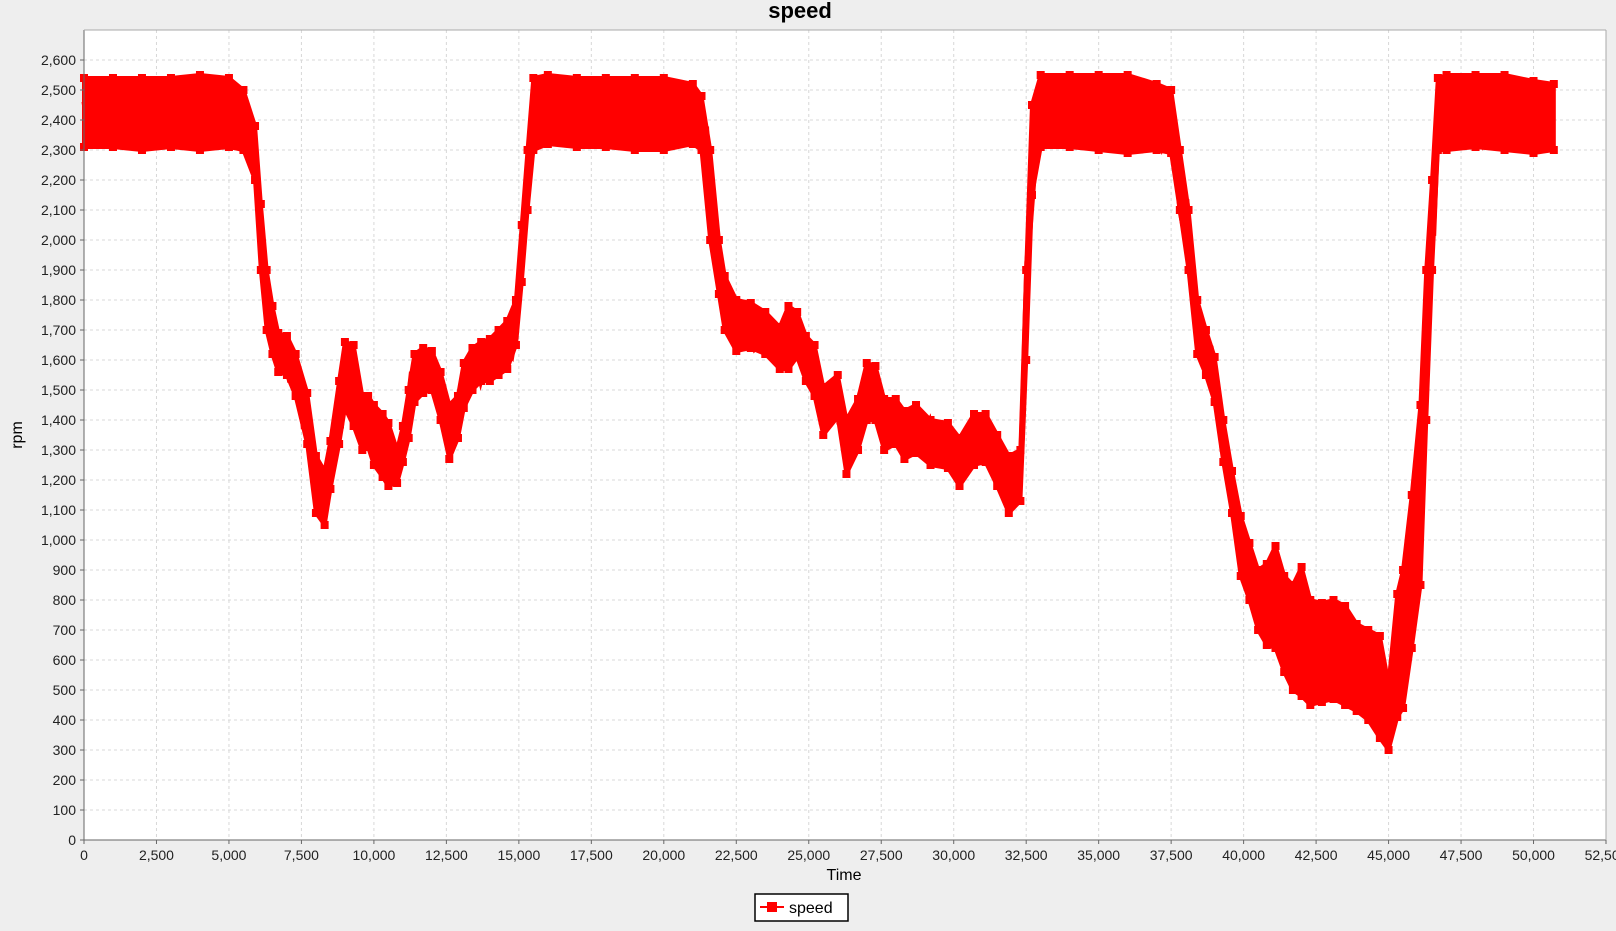 This screenshot has width=1616, height=931. What do you see at coordinates (65, 630) in the screenshot?
I see `y-tick-label: 700` at bounding box center [65, 630].